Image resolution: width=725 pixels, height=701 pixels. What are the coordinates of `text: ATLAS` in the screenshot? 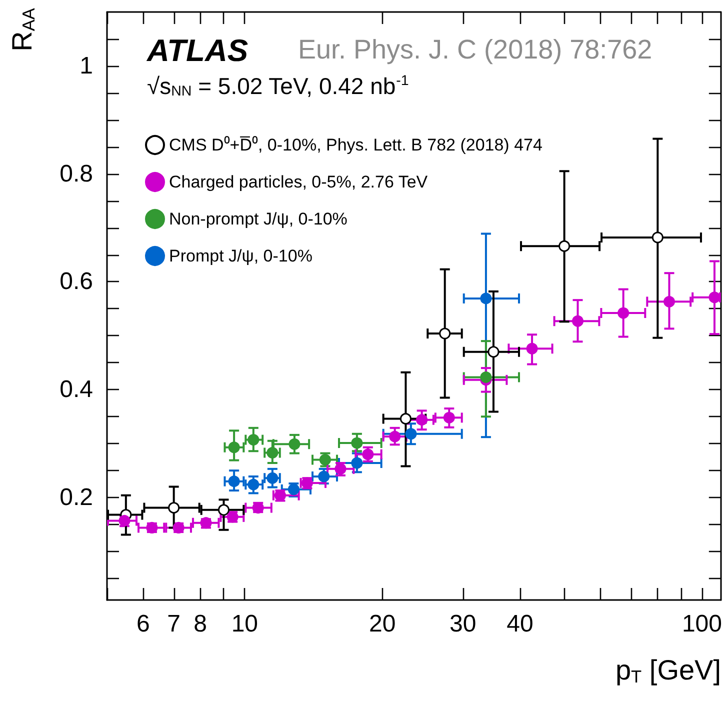 It's located at (197, 50).